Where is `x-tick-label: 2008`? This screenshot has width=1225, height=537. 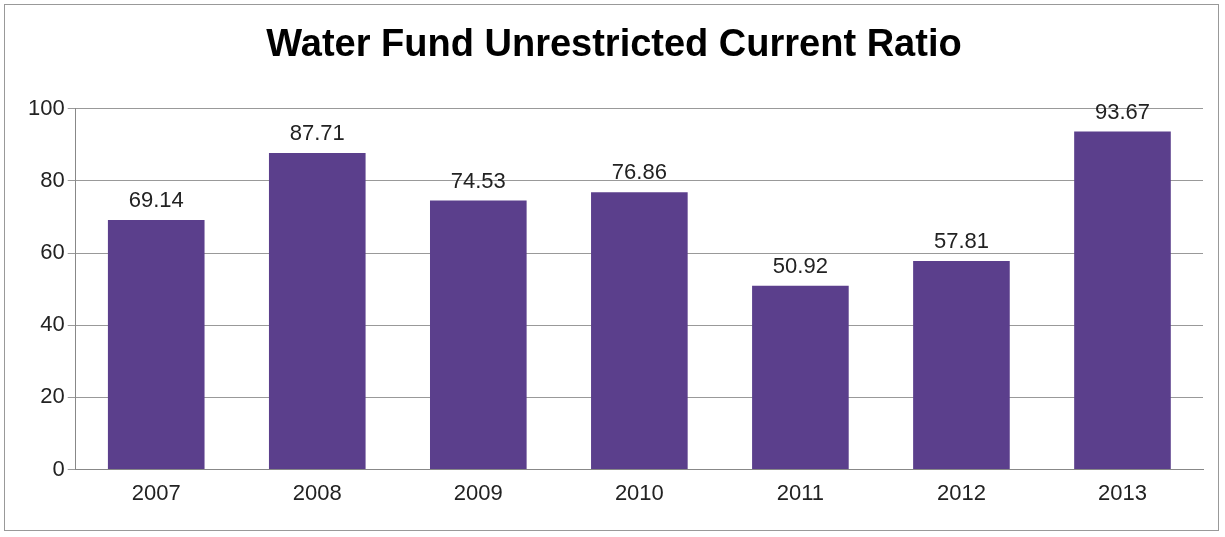 x-tick-label: 2008 is located at coordinates (317, 492).